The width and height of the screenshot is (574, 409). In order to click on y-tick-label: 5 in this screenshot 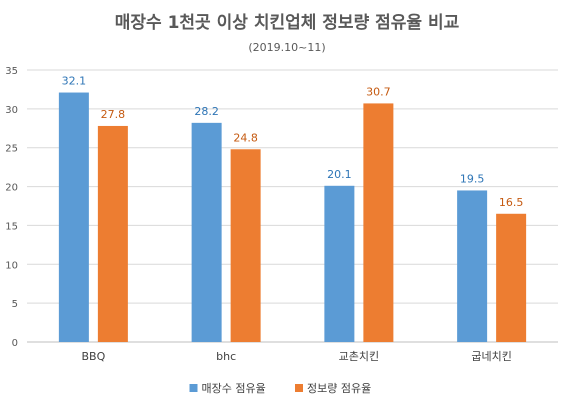, I will do `click(15, 304)`.